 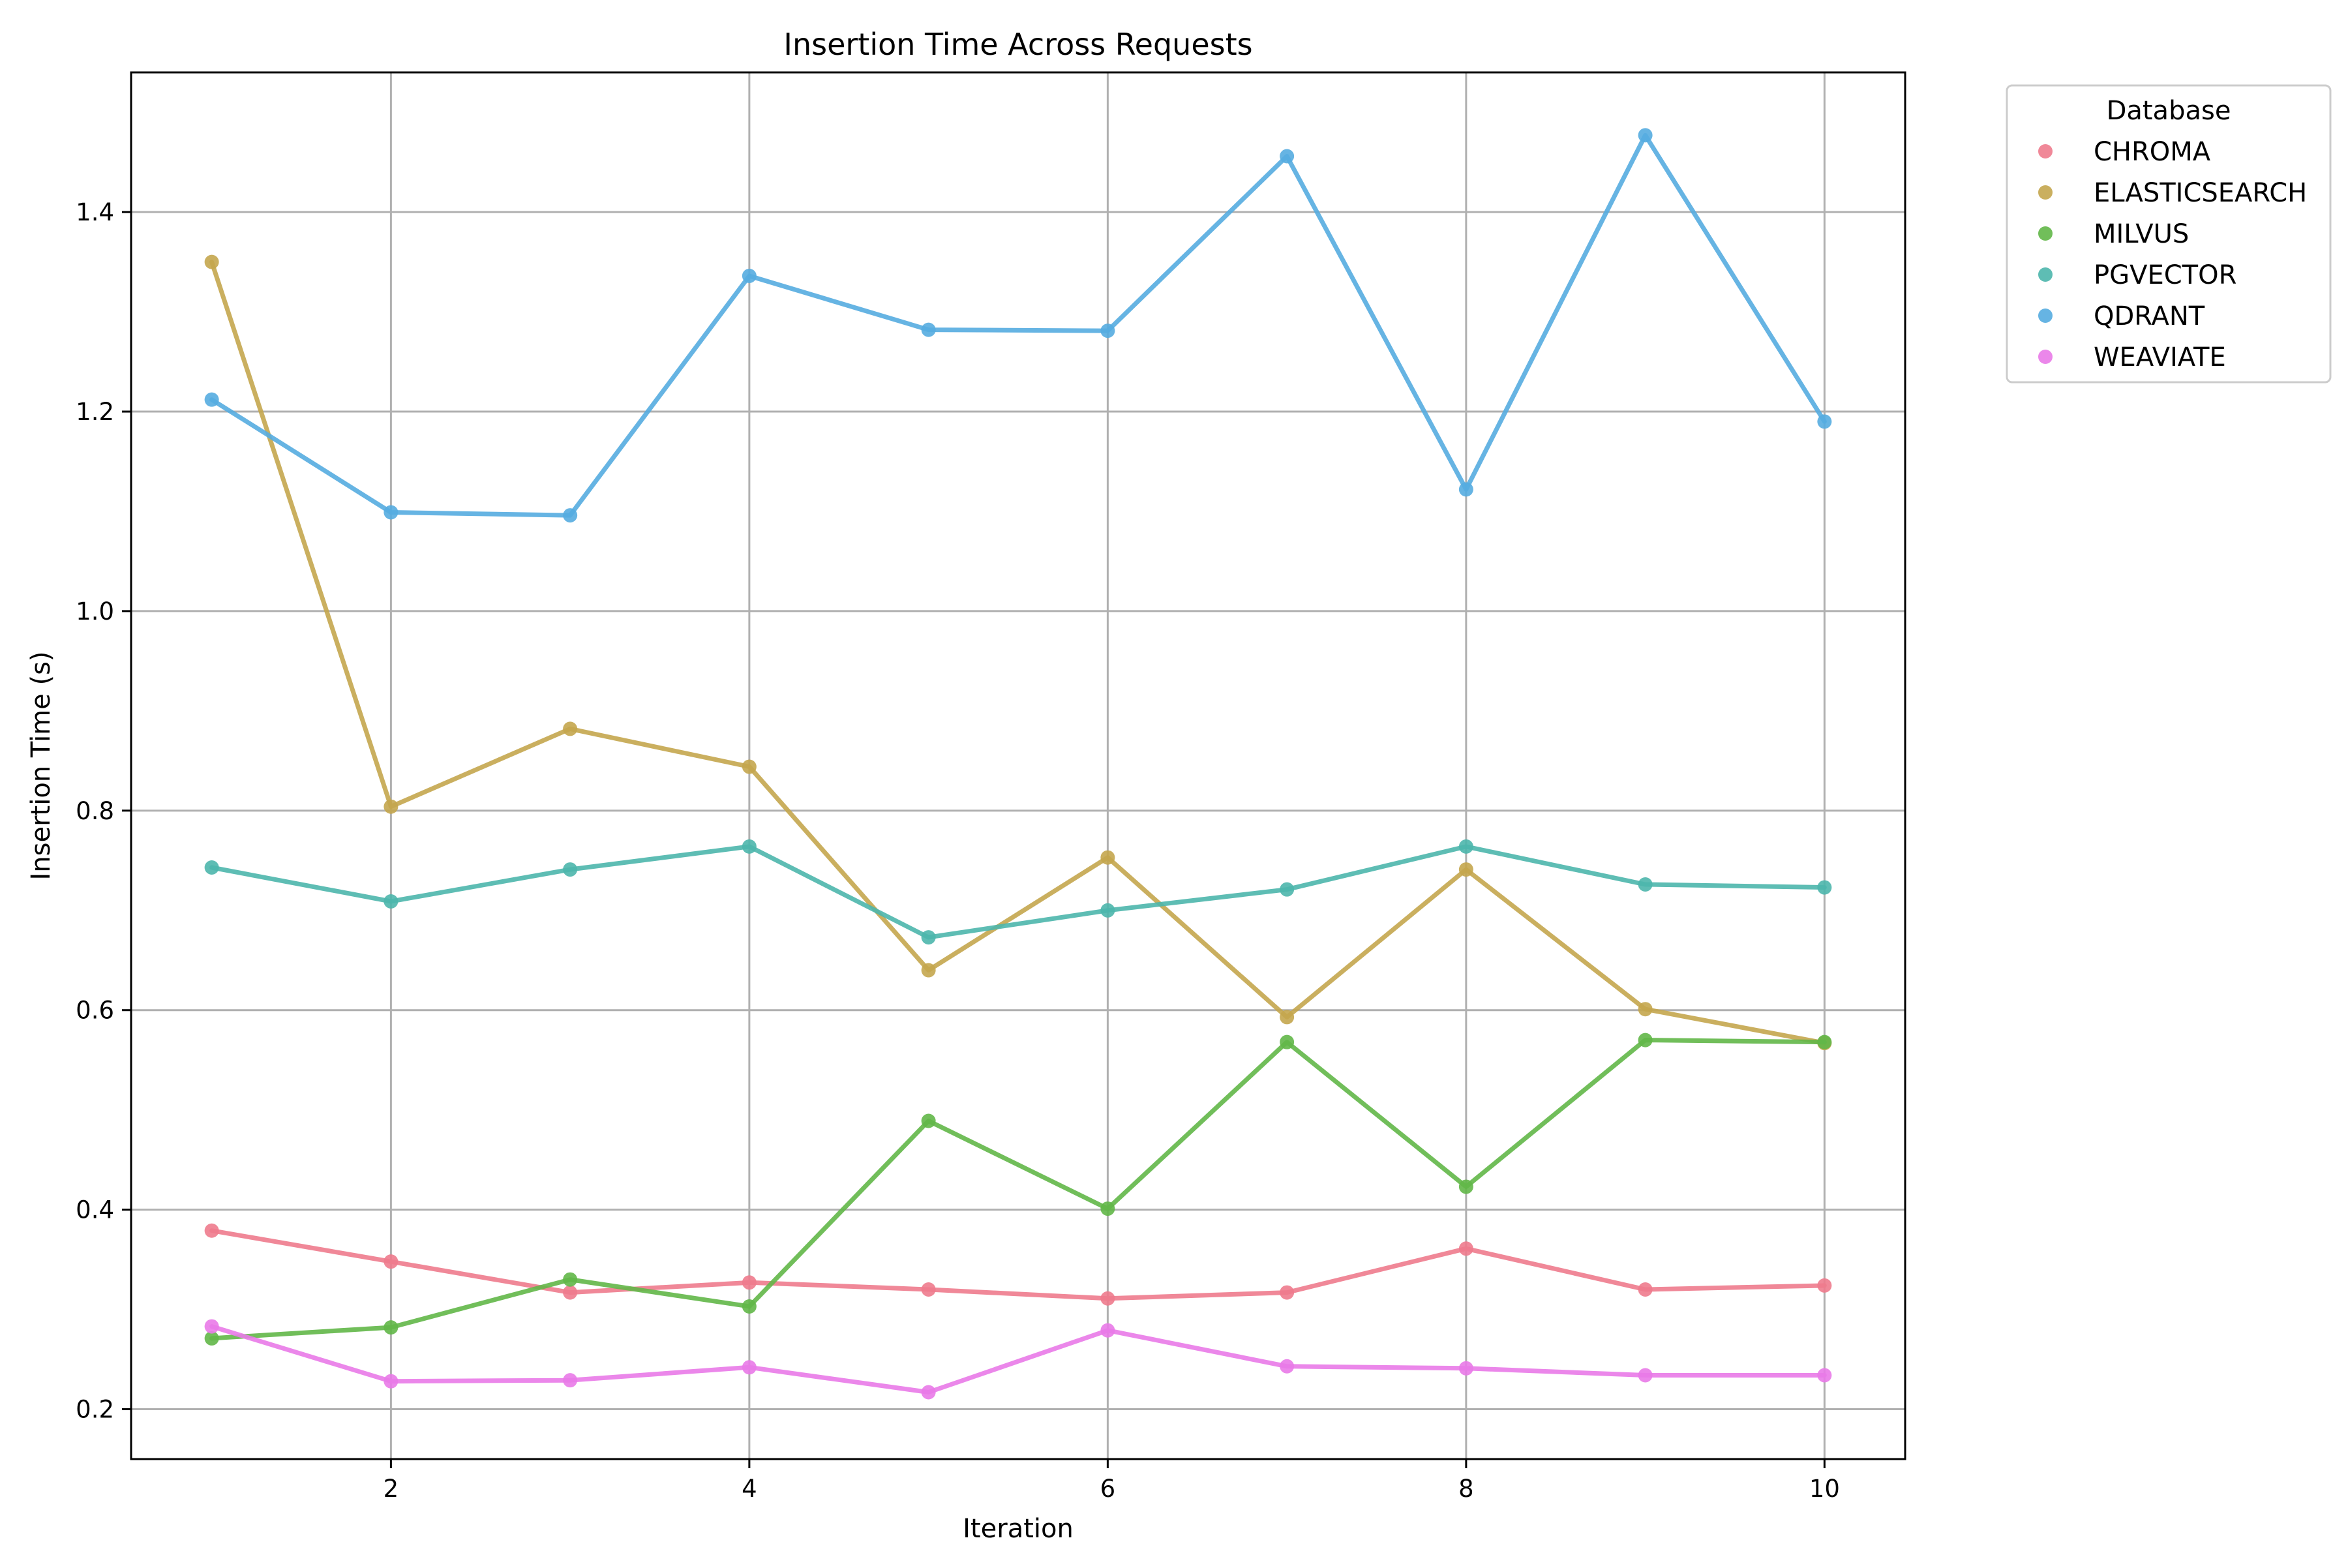 I want to click on legend-item: WEAVIATE, so click(x=2132, y=357).